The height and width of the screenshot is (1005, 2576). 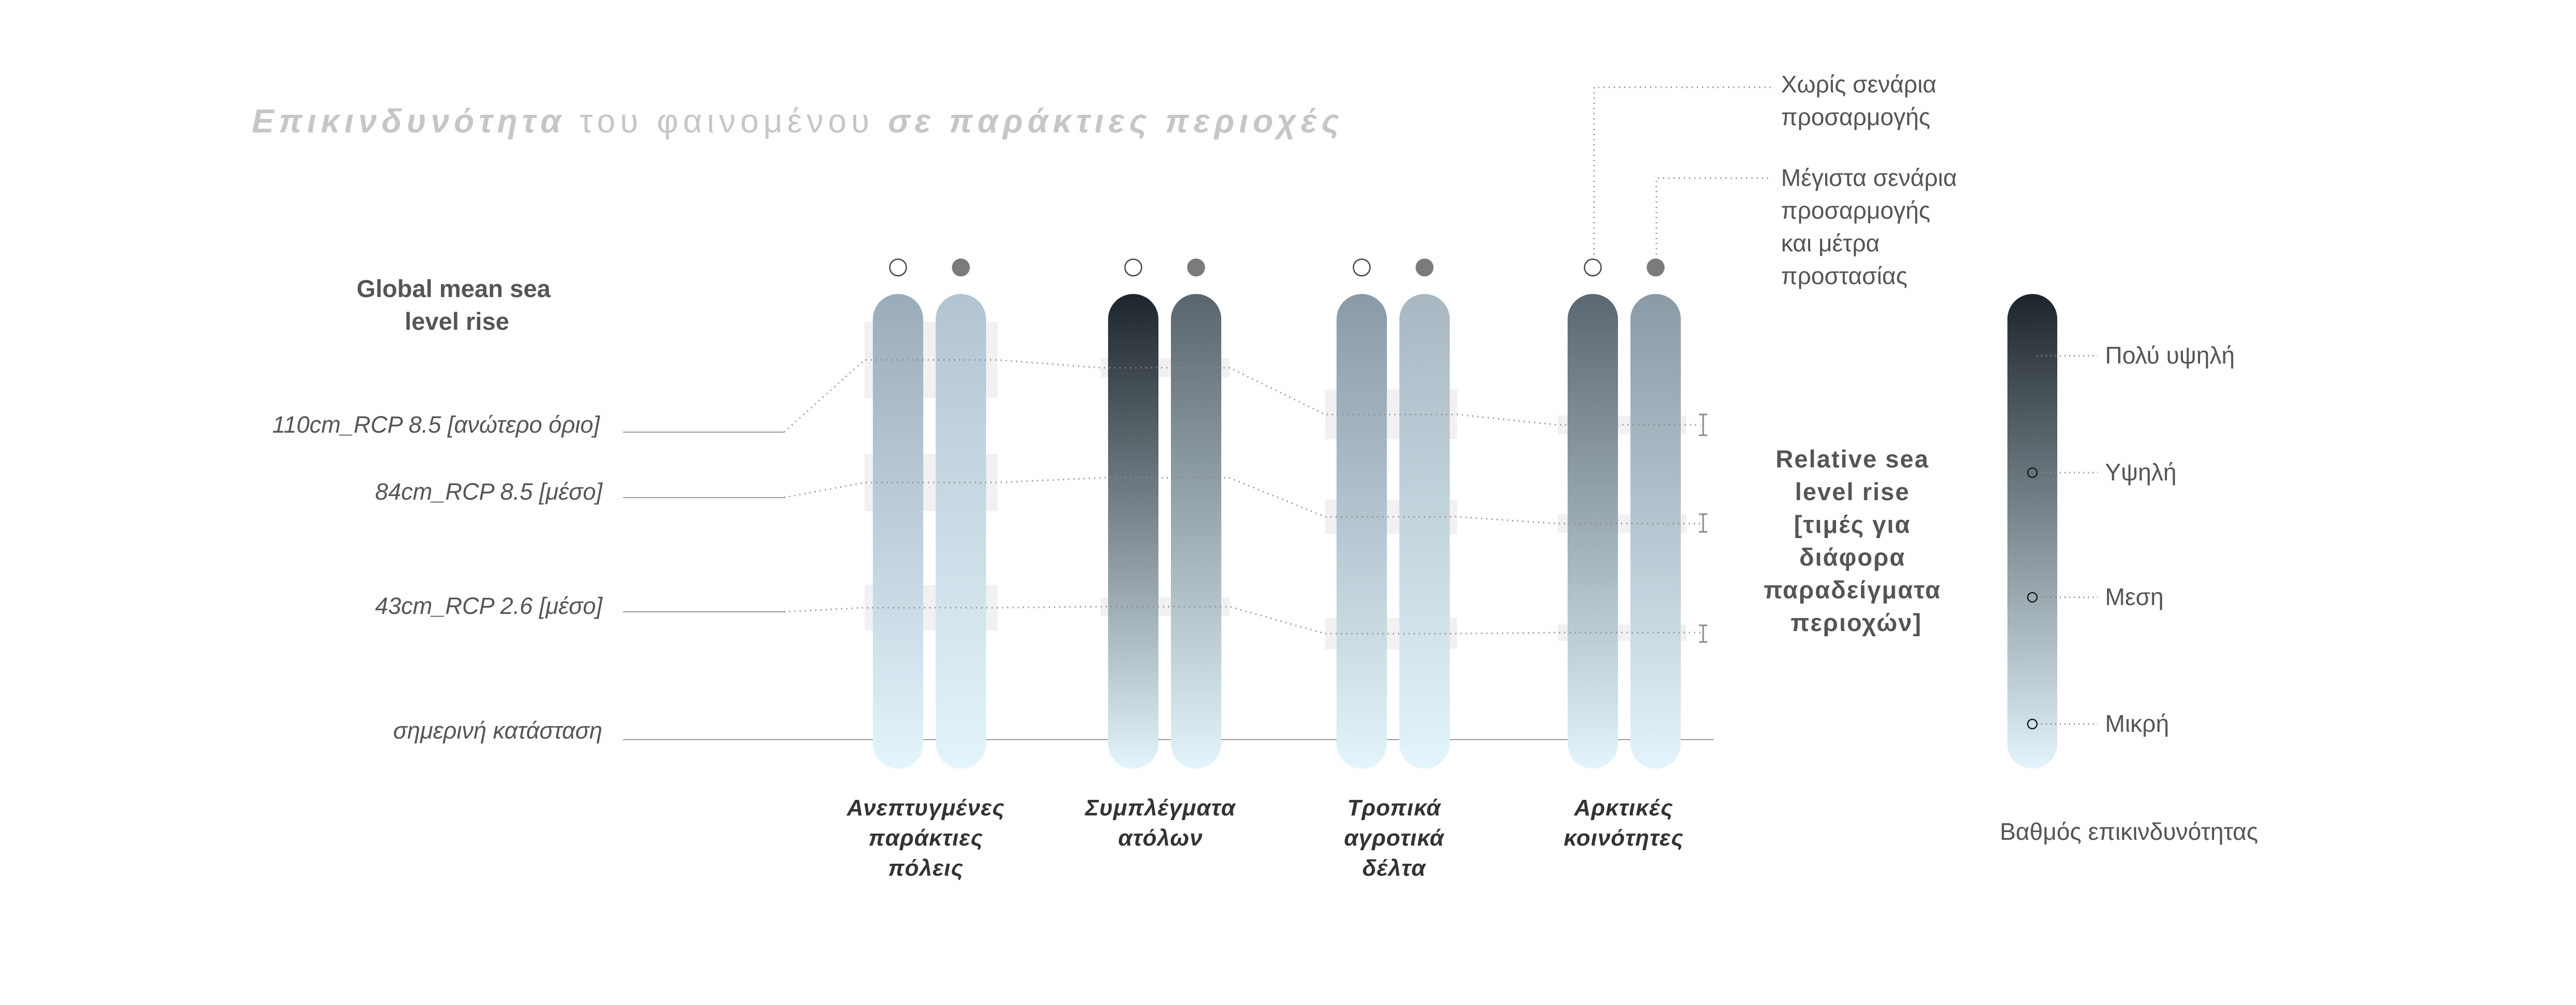 I want to click on level-label-current: σημερινή κατάσταση, so click(x=497, y=731).